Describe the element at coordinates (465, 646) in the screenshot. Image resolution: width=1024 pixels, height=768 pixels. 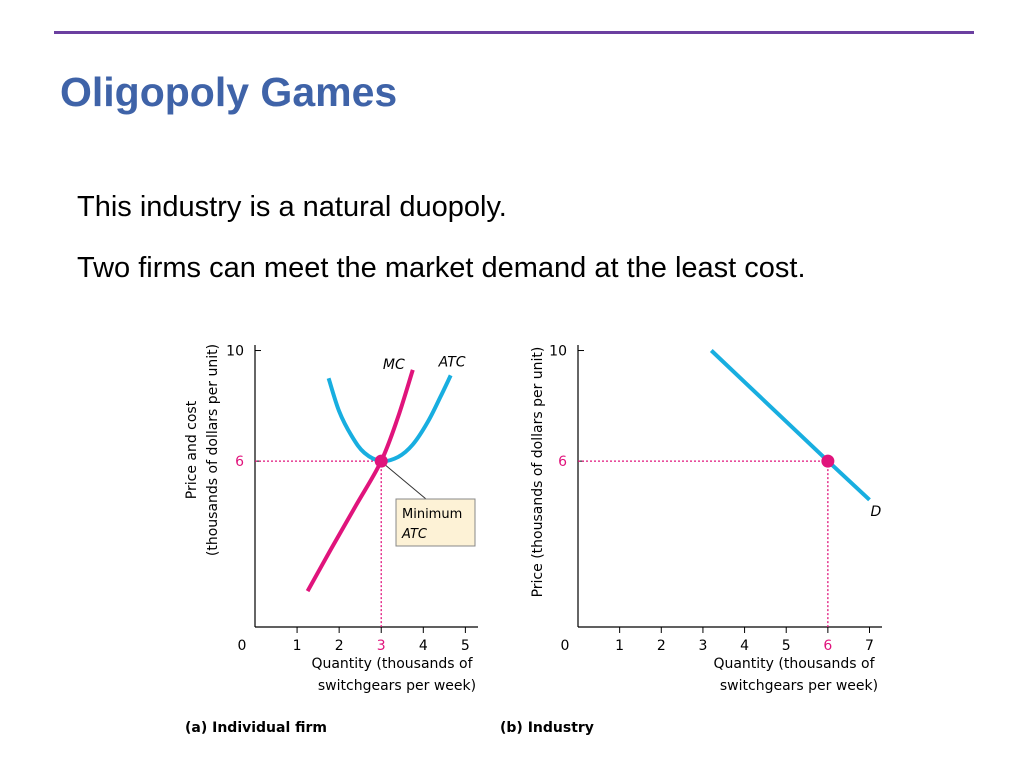
I see `x-tick-label-a-5: 5` at that location.